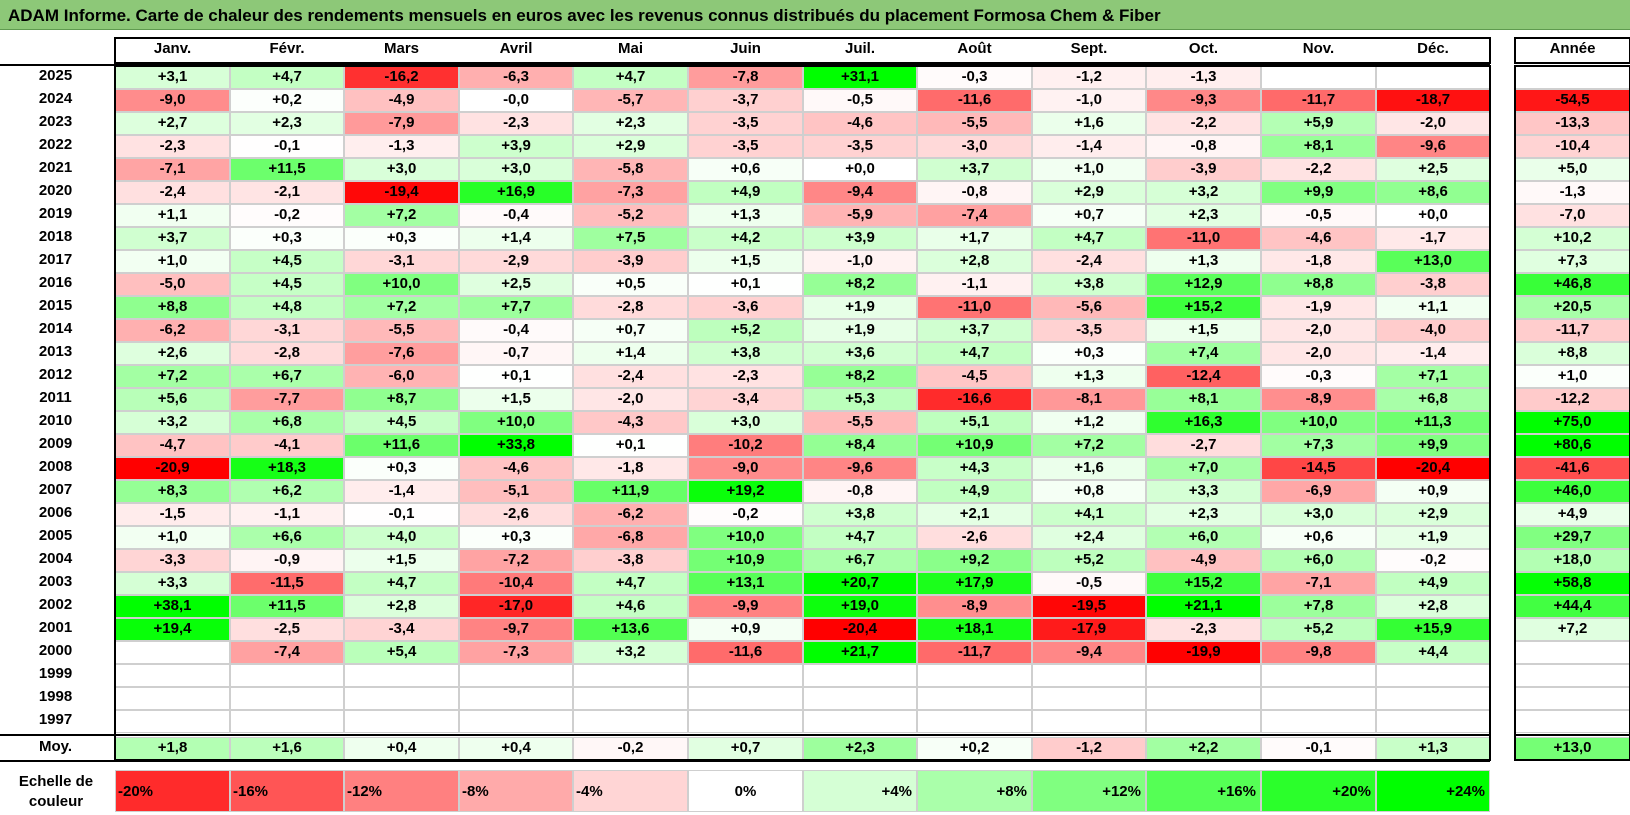 This screenshot has width=1630, height=815. Describe the element at coordinates (630, 261) in the screenshot. I see `heatmap-cell: -3,9` at that location.